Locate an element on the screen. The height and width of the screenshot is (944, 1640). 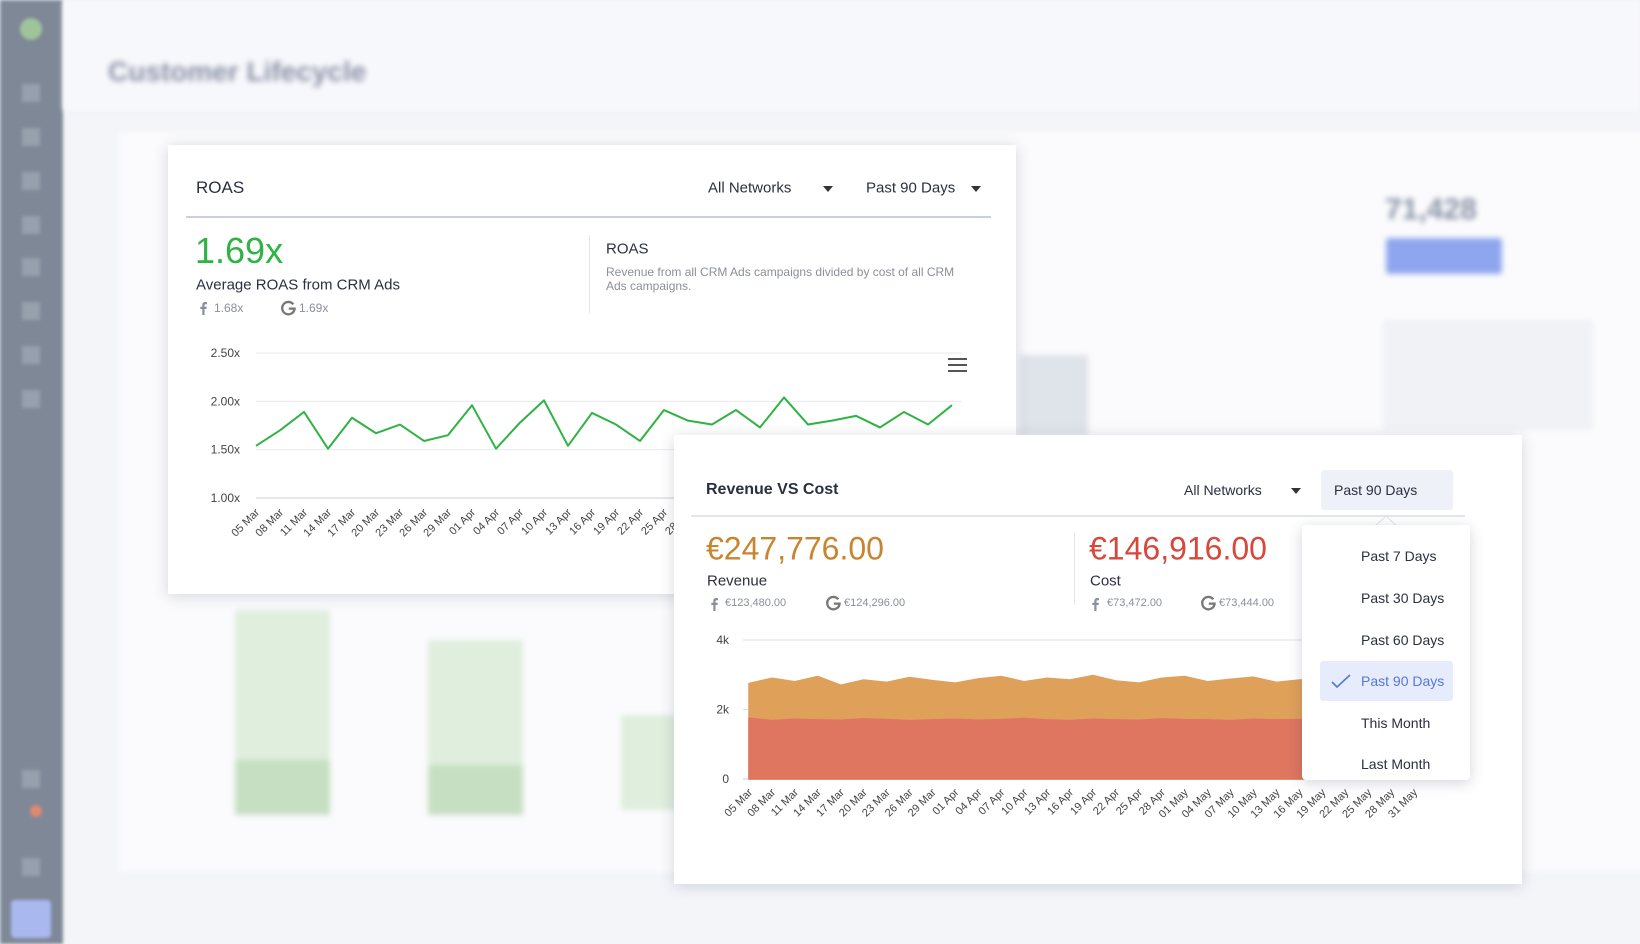
data-line is located at coordinates (604, 423).